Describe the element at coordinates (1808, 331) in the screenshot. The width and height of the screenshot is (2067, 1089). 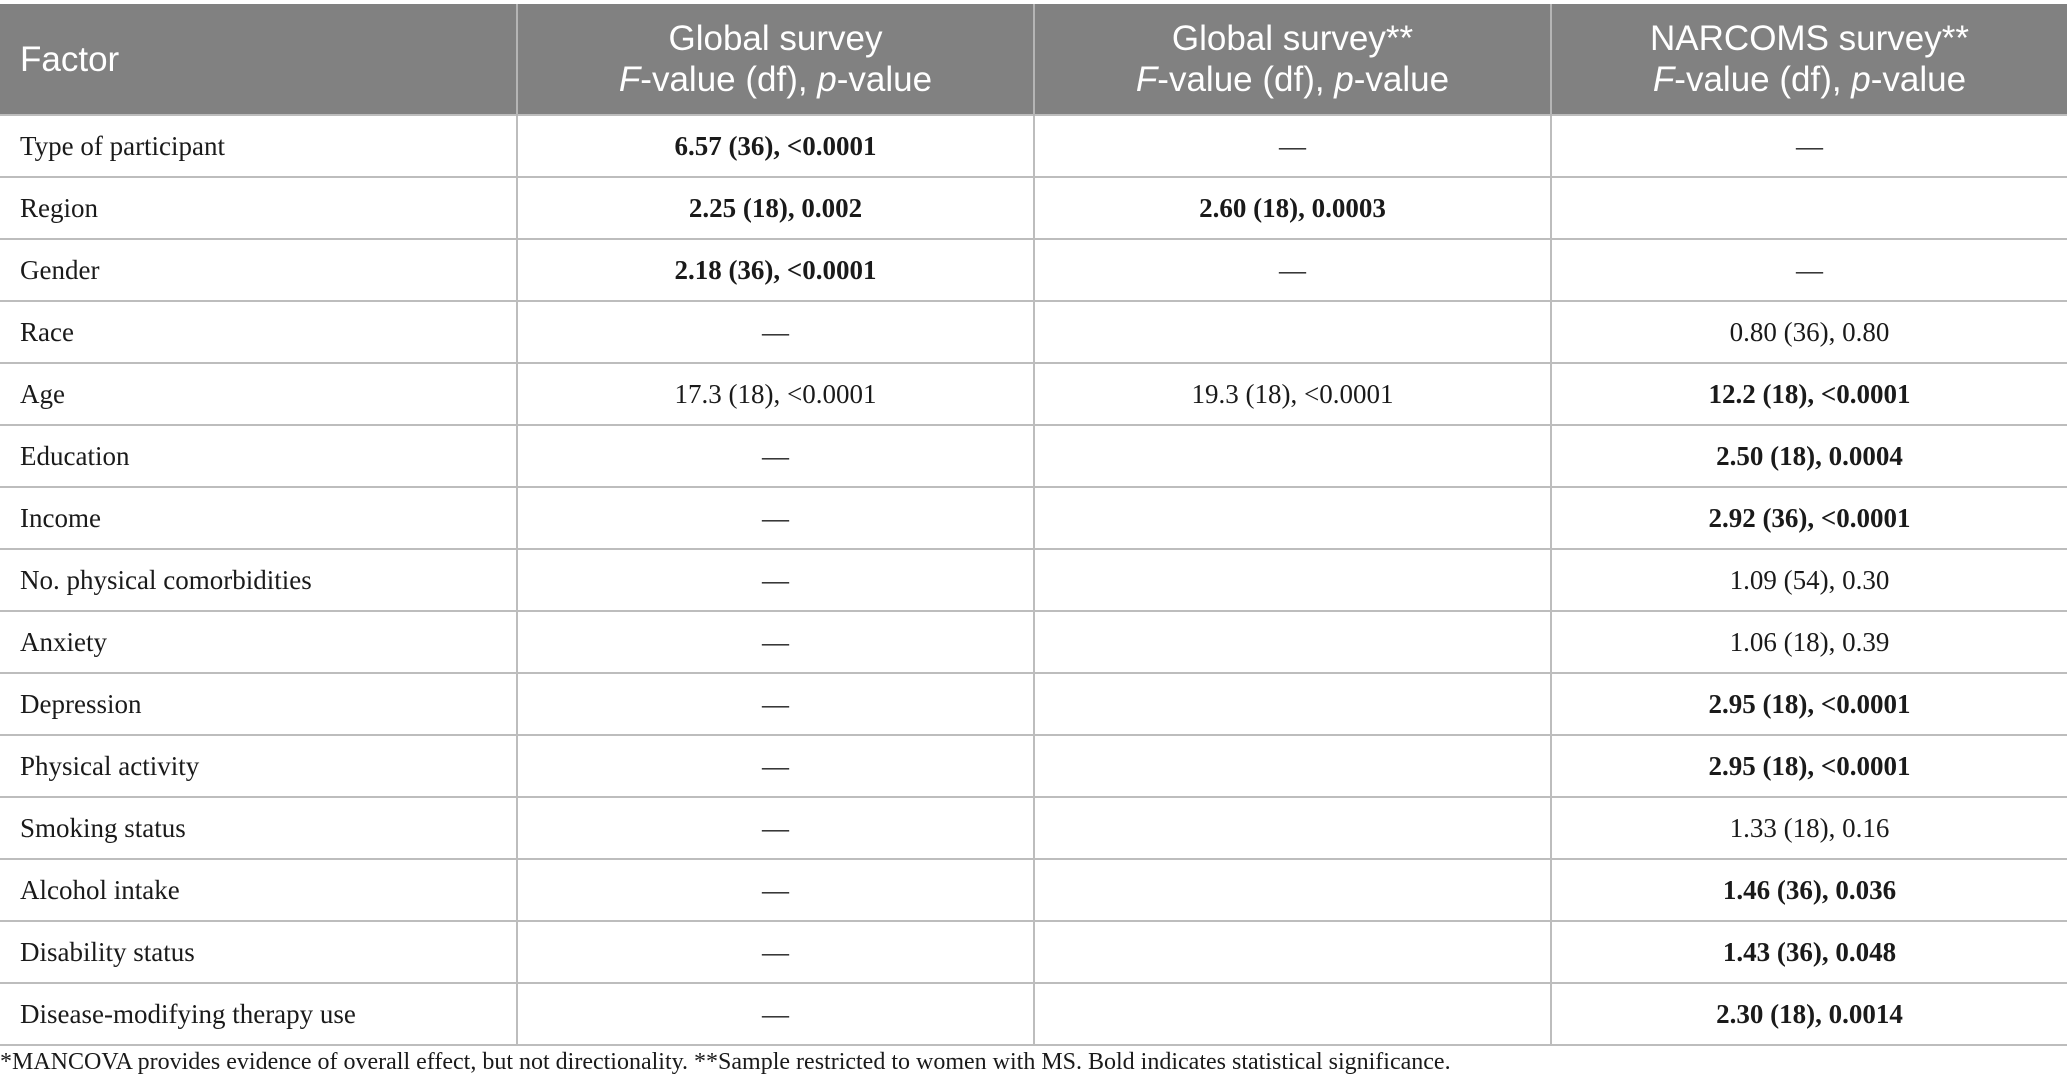
I see `narcoms-survey-cell: 0.80 (36), 0.80` at that location.